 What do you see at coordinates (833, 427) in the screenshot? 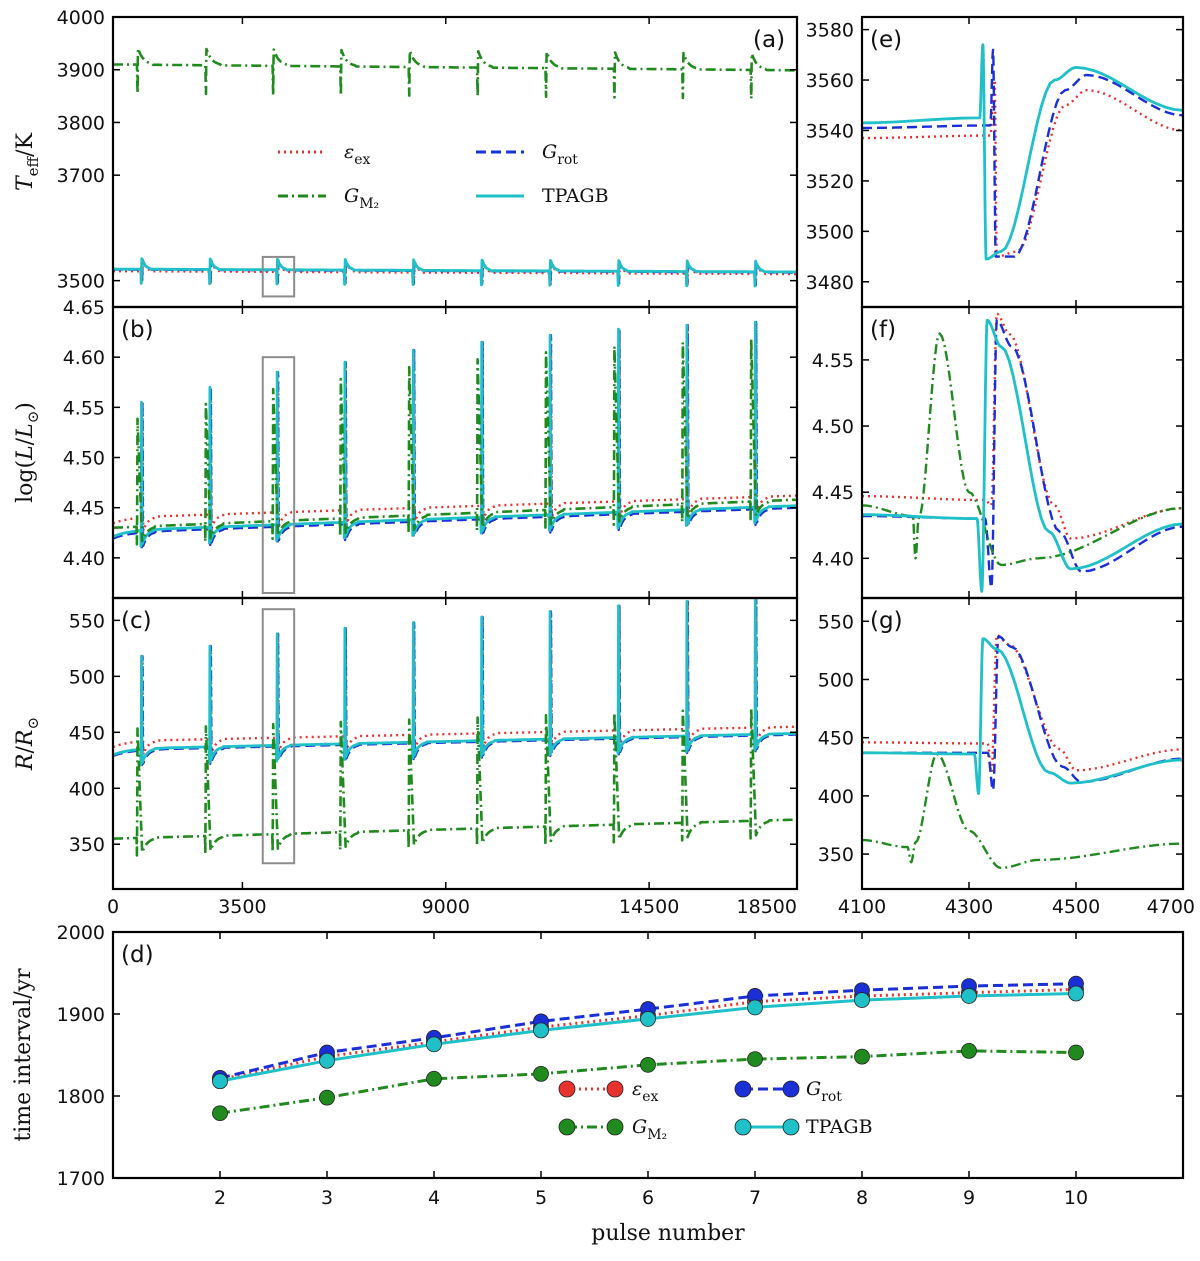
I see `panel-f-ytick-label: 4.50` at bounding box center [833, 427].